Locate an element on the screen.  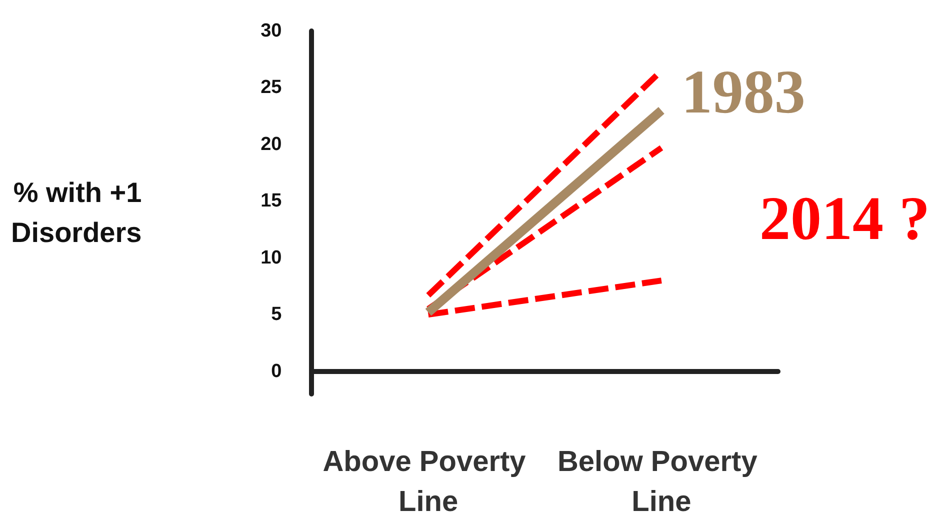
series-label: 1983 is located at coordinates (743, 92).